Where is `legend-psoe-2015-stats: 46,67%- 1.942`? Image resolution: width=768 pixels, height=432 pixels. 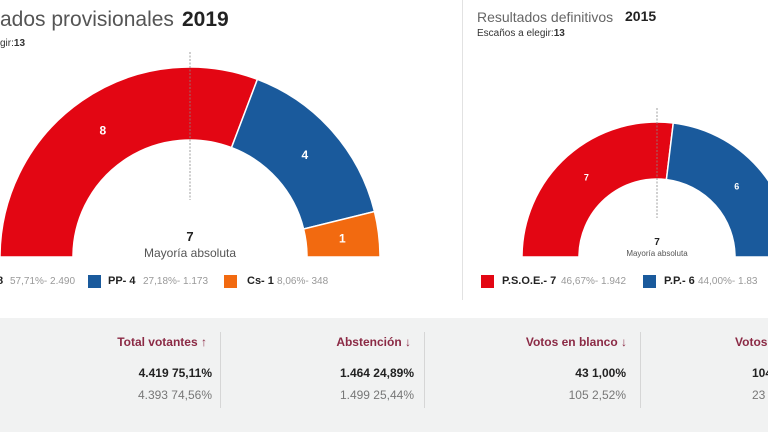
legend-psoe-2015-stats: 46,67%- 1.942 is located at coordinates (594, 281).